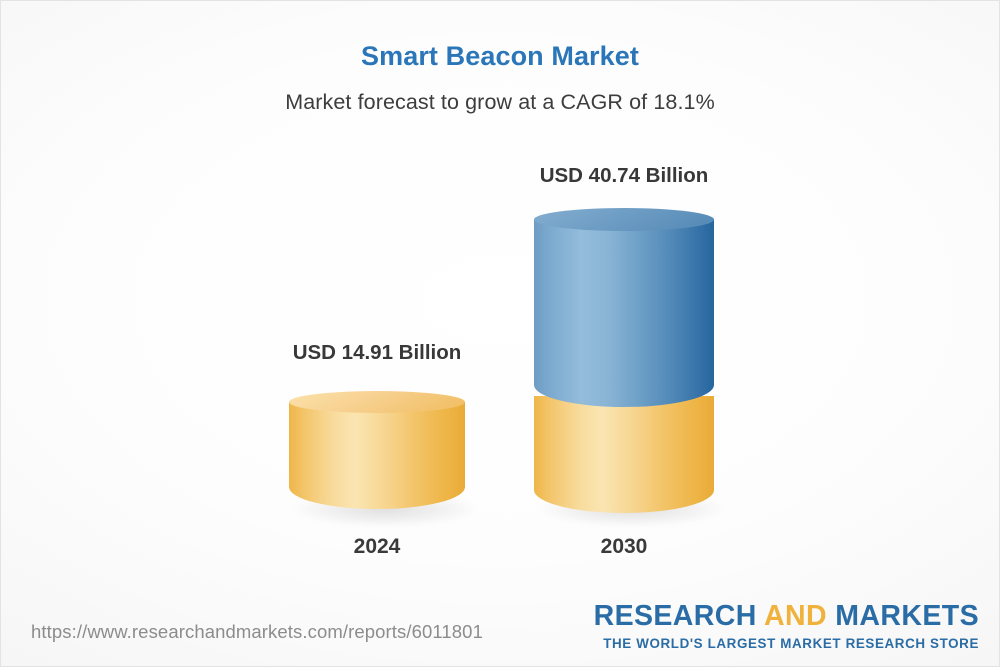 This screenshot has height=667, width=1000. Describe the element at coordinates (624, 546) in the screenshot. I see `category-label-2030: 2030` at that location.